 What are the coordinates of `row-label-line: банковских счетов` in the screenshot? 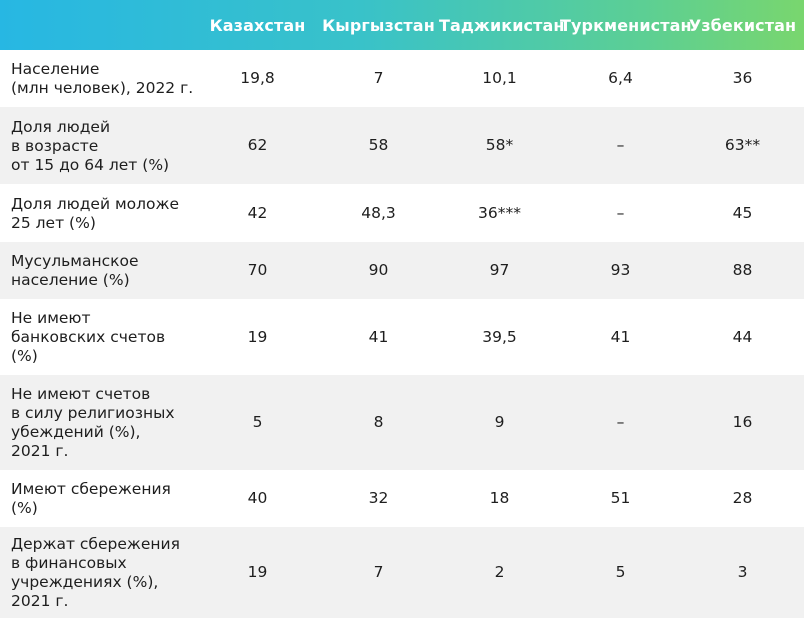 It's located at (88, 337).